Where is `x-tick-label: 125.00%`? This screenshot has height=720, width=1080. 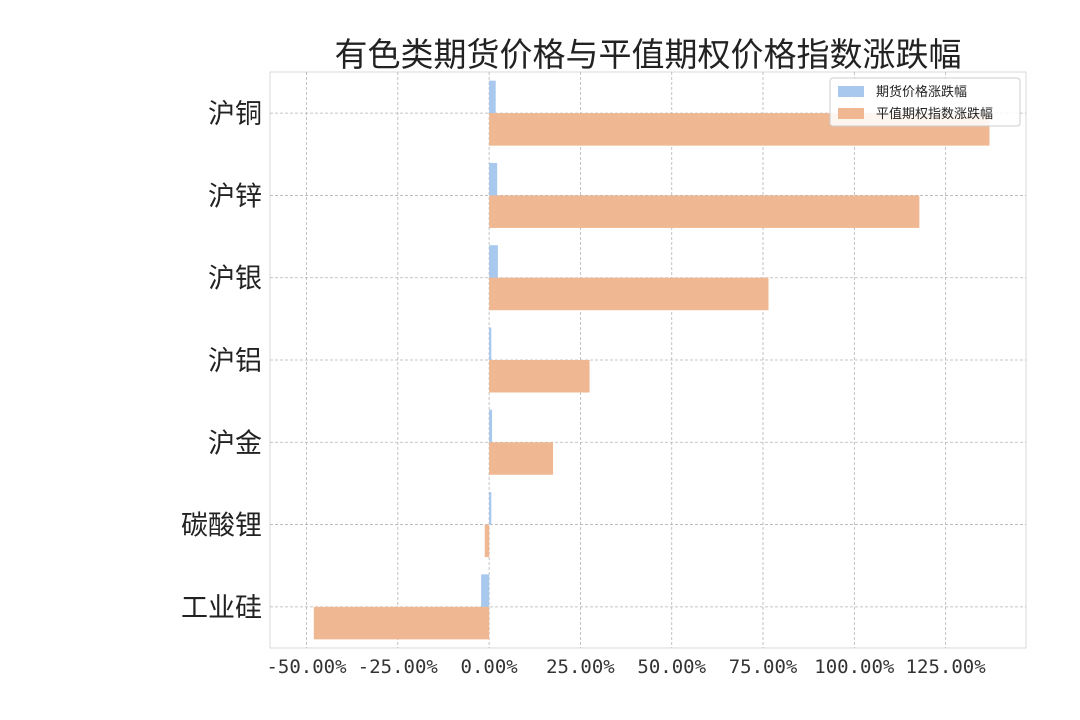
x-tick-label: 125.00% is located at coordinates (946, 667).